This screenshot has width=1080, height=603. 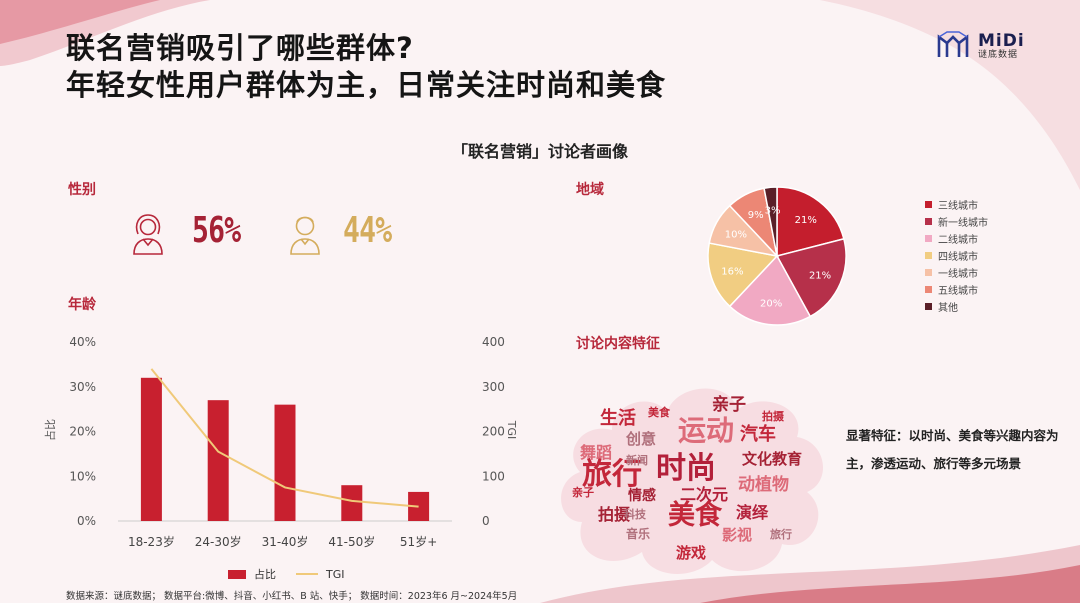 I want to click on legend-bar-label: 占比, so click(x=265, y=574).